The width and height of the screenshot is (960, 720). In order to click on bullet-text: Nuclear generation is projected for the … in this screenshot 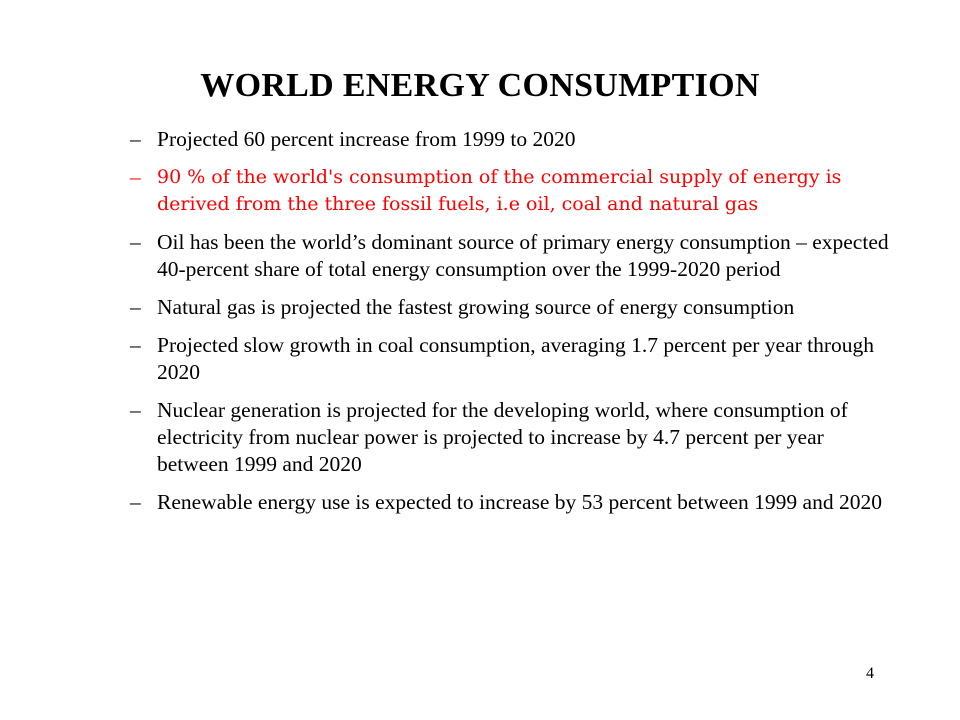, I will do `click(502, 437)`.